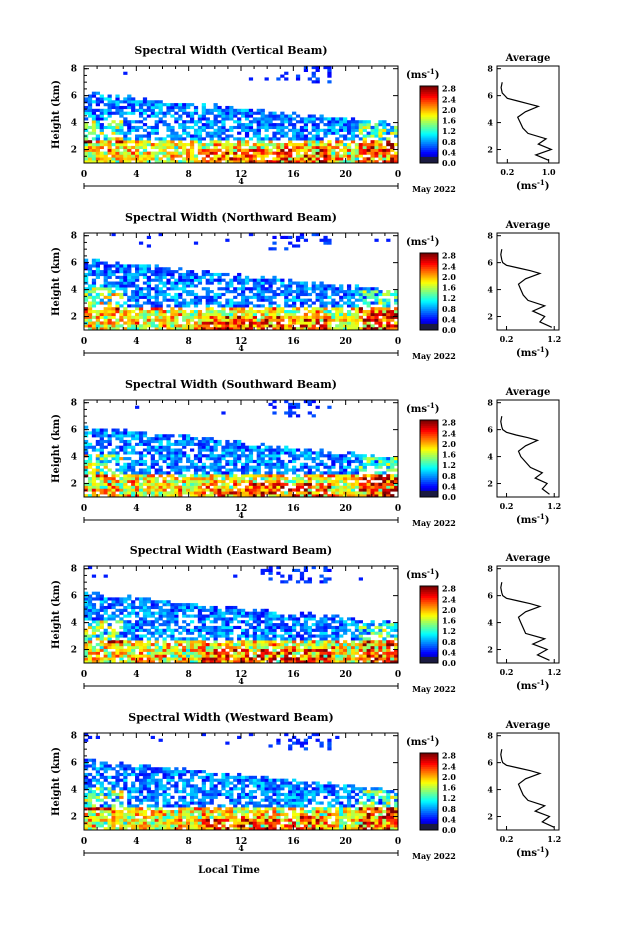 This screenshot has width=617, height=929. I want to click on colorbar-tick-label: 0.0, so click(449, 330).